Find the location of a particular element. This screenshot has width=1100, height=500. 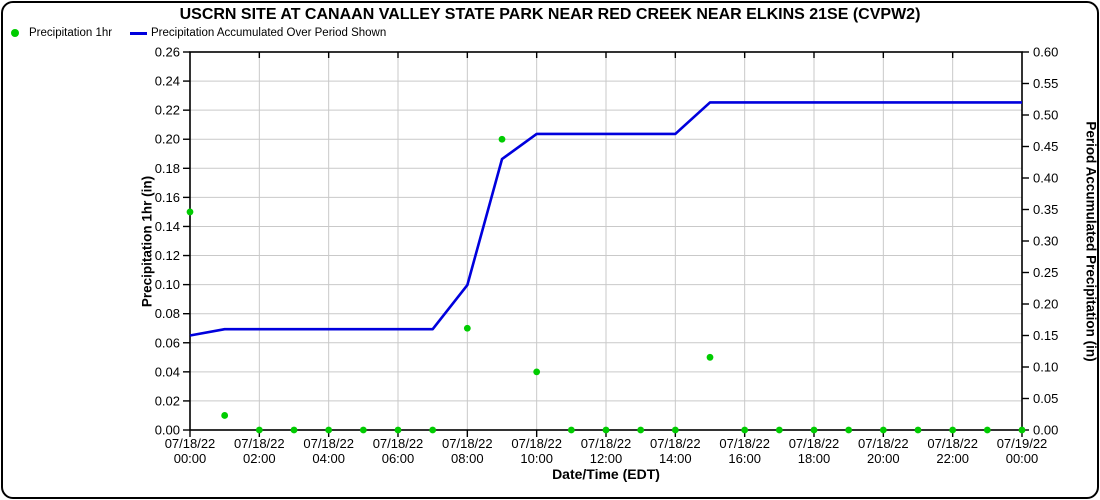

left-axis-tick-label: 0.18 is located at coordinates (167, 168).